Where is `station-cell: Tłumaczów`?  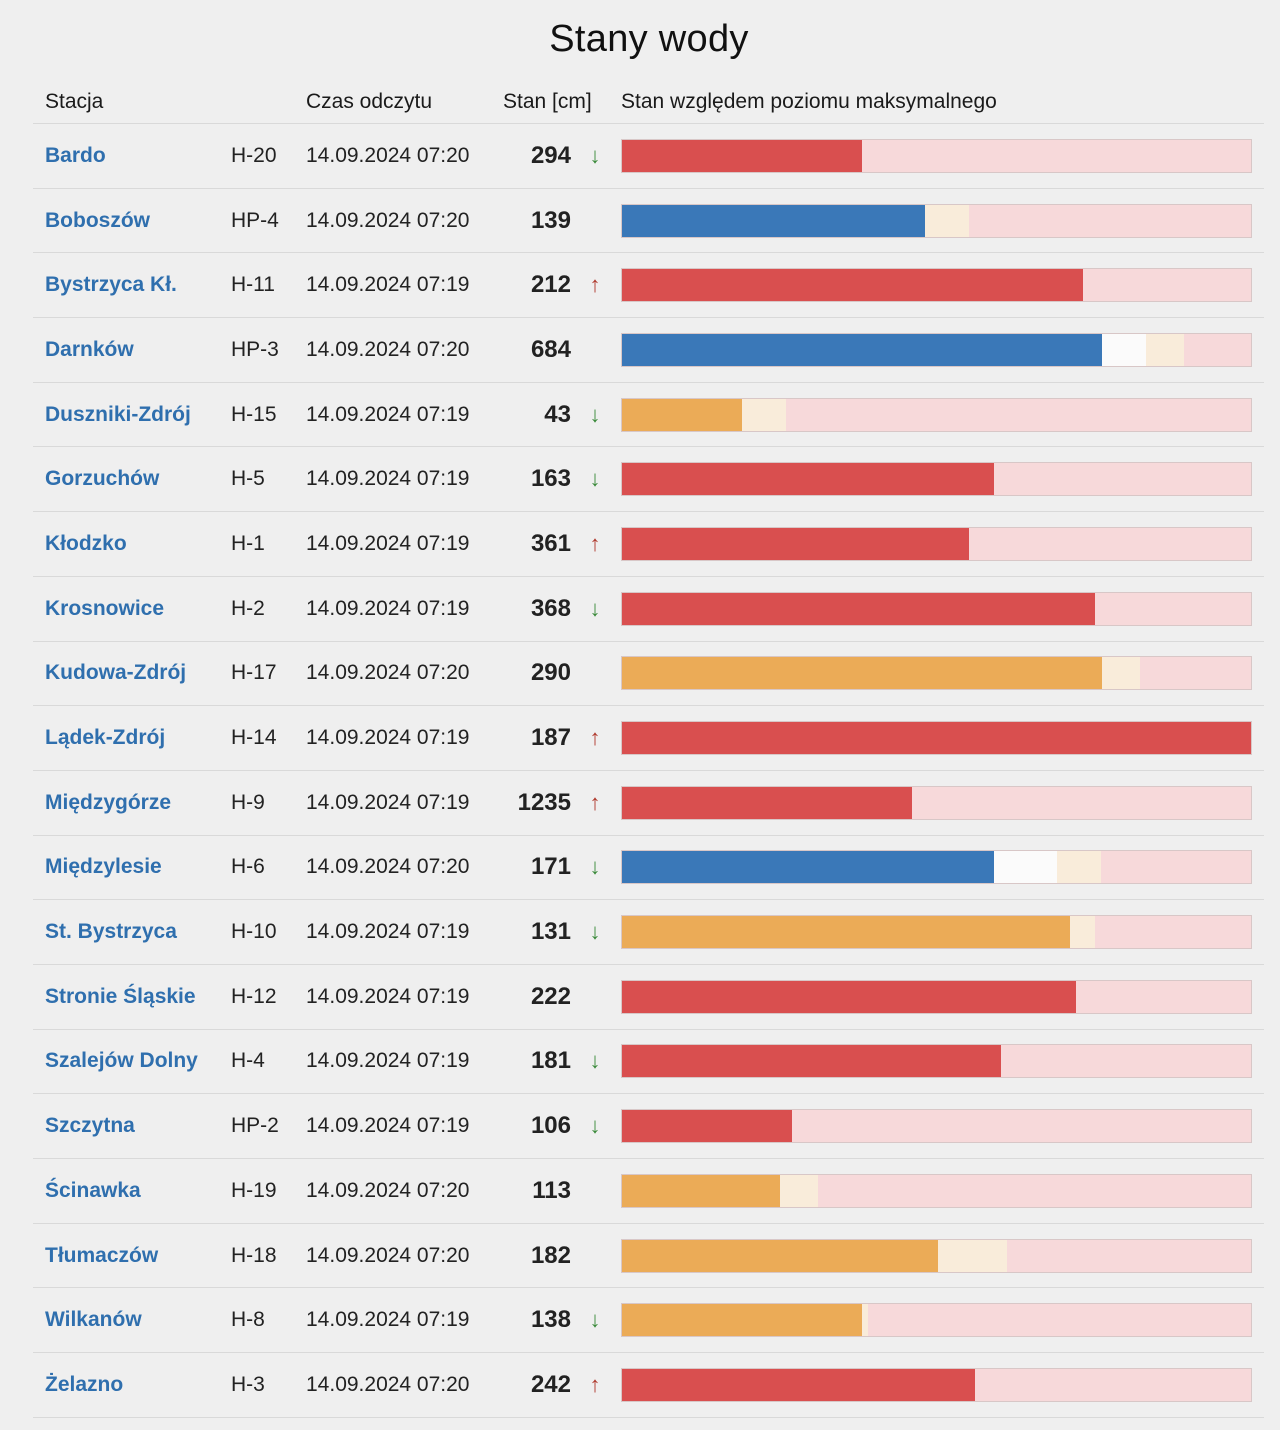 station-cell: Tłumaczów is located at coordinates (137, 1256).